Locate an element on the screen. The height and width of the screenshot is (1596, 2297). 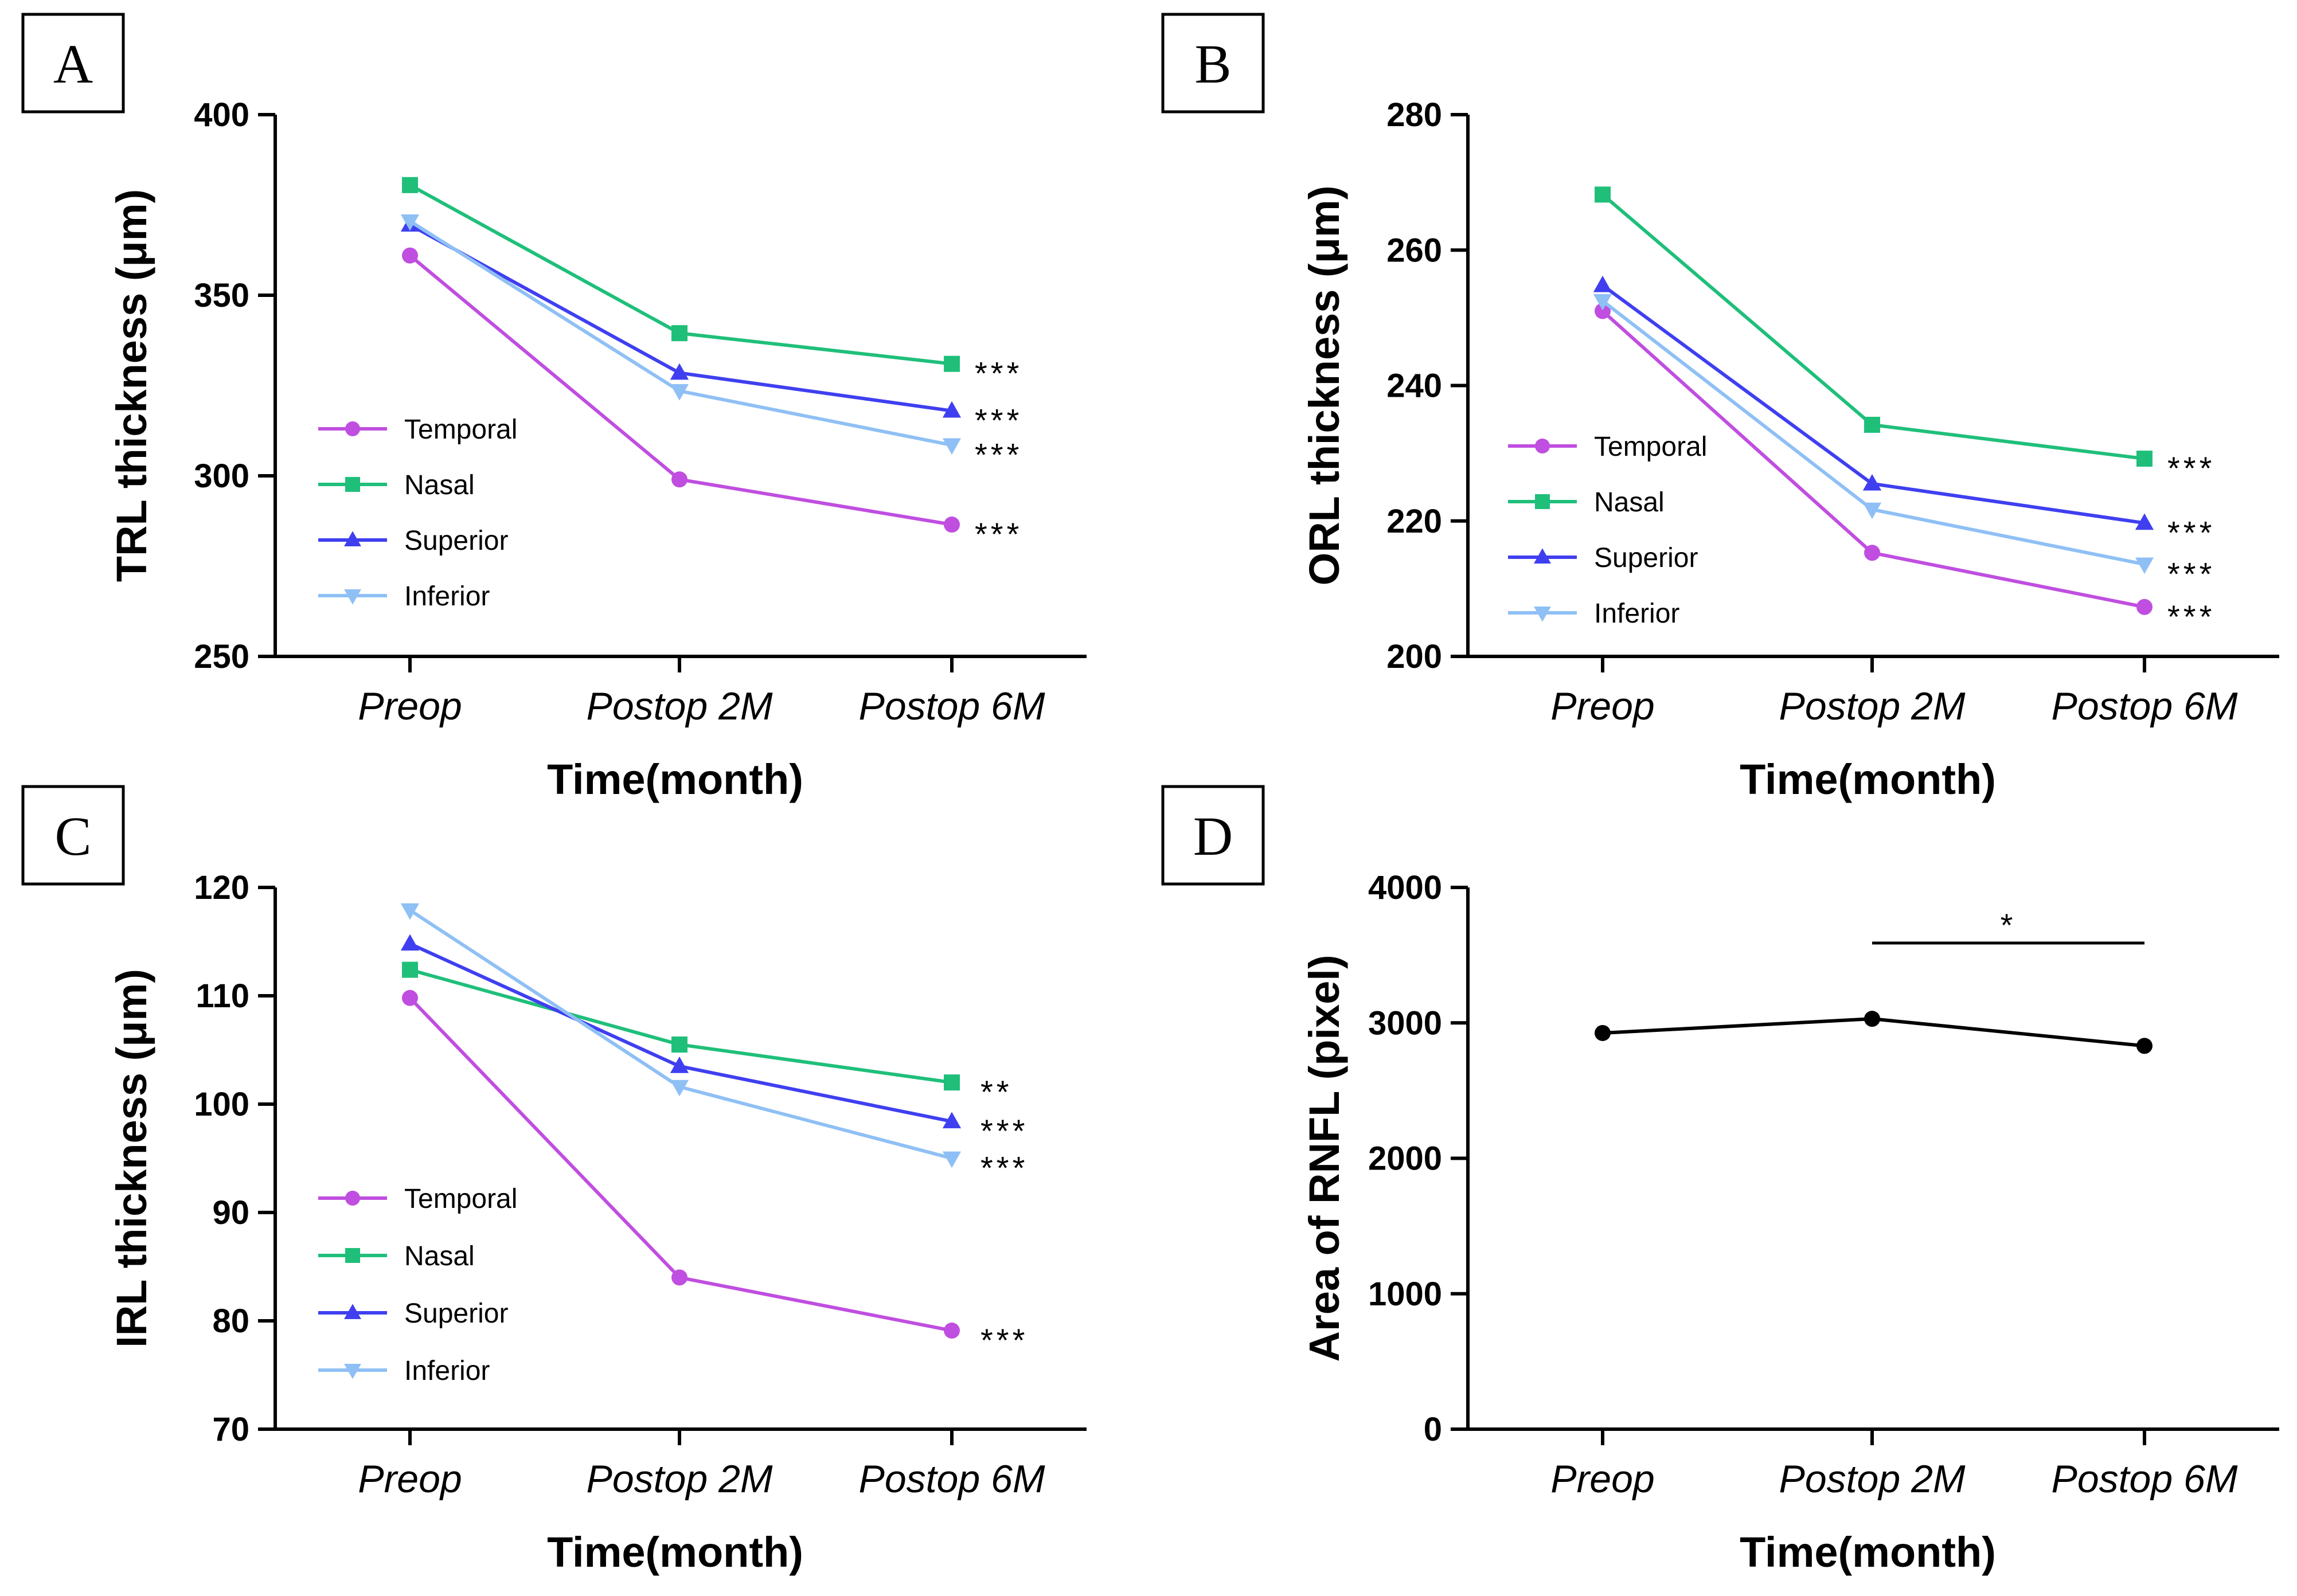
y-tick-label: 80 is located at coordinates (230, 1321).